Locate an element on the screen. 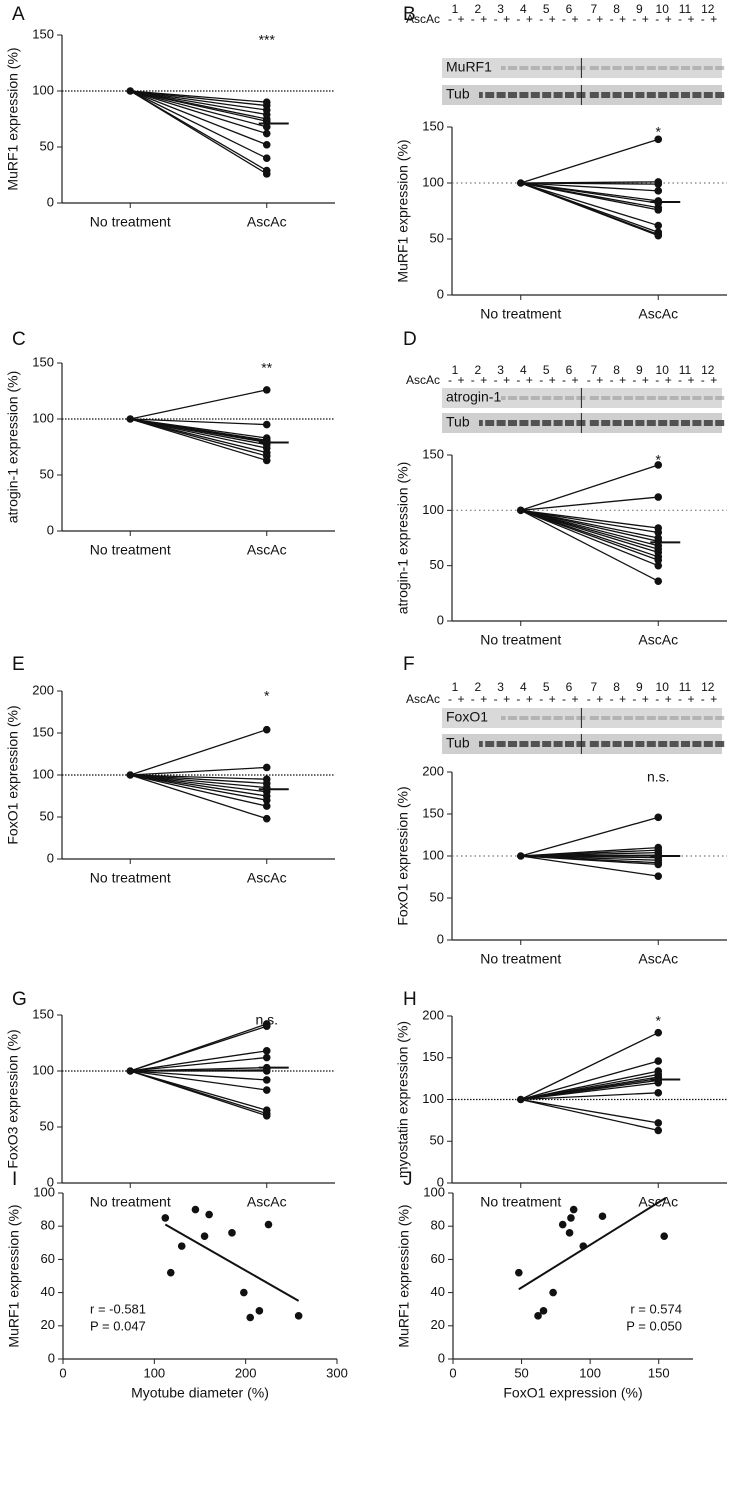  x-tick-label: 50 is located at coordinates (521, 1372).